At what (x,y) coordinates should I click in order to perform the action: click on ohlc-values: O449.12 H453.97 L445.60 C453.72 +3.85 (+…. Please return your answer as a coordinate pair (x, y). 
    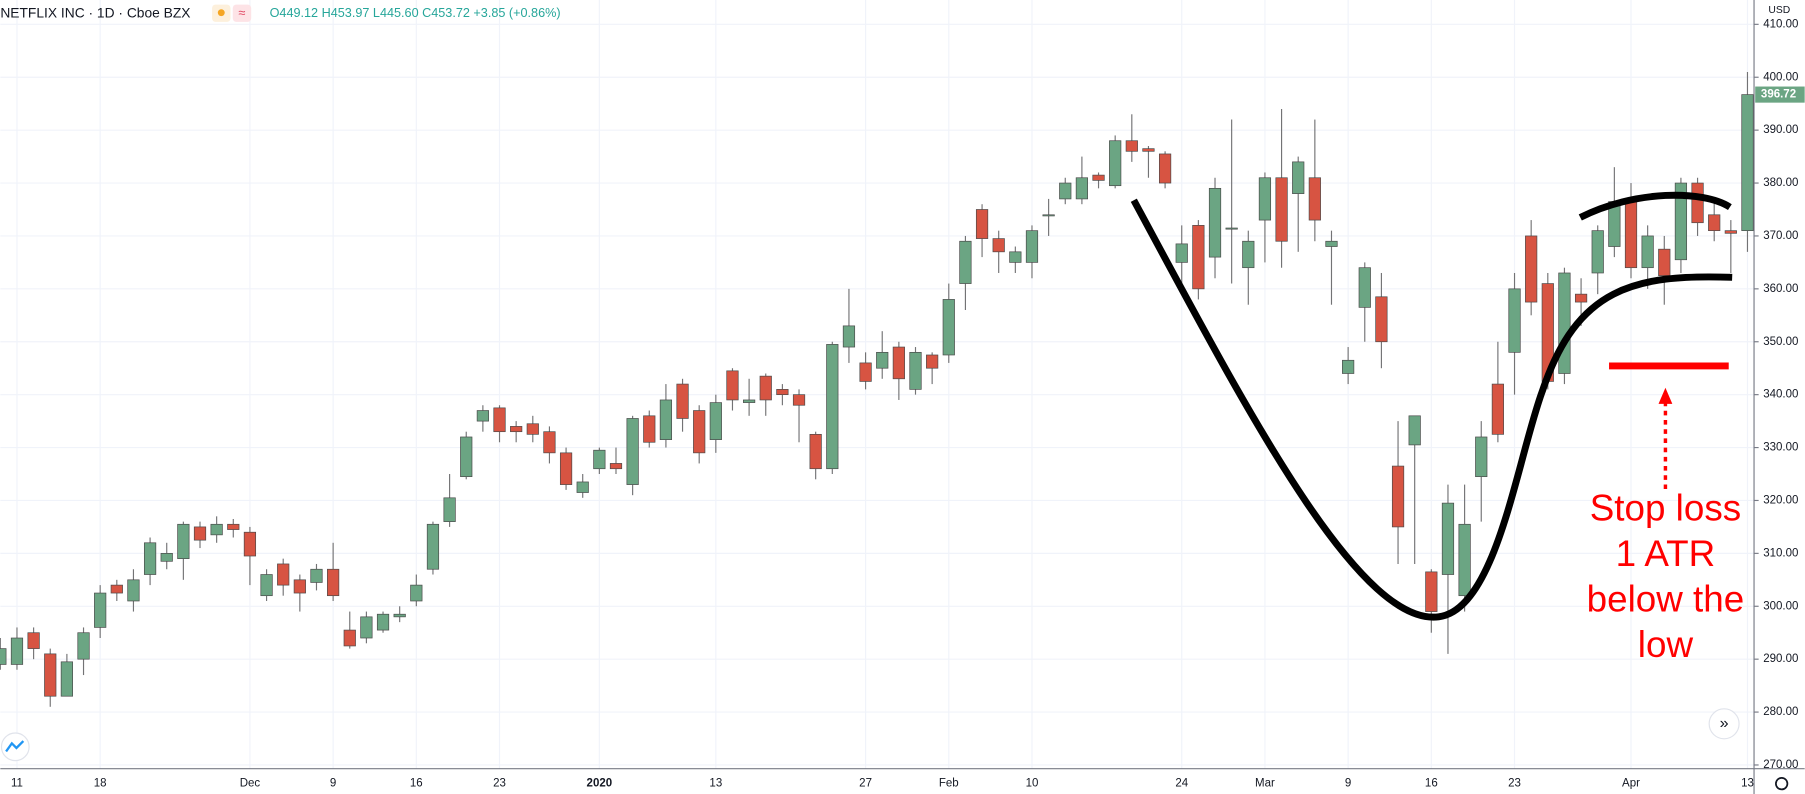
    Looking at the image, I should click on (415, 13).